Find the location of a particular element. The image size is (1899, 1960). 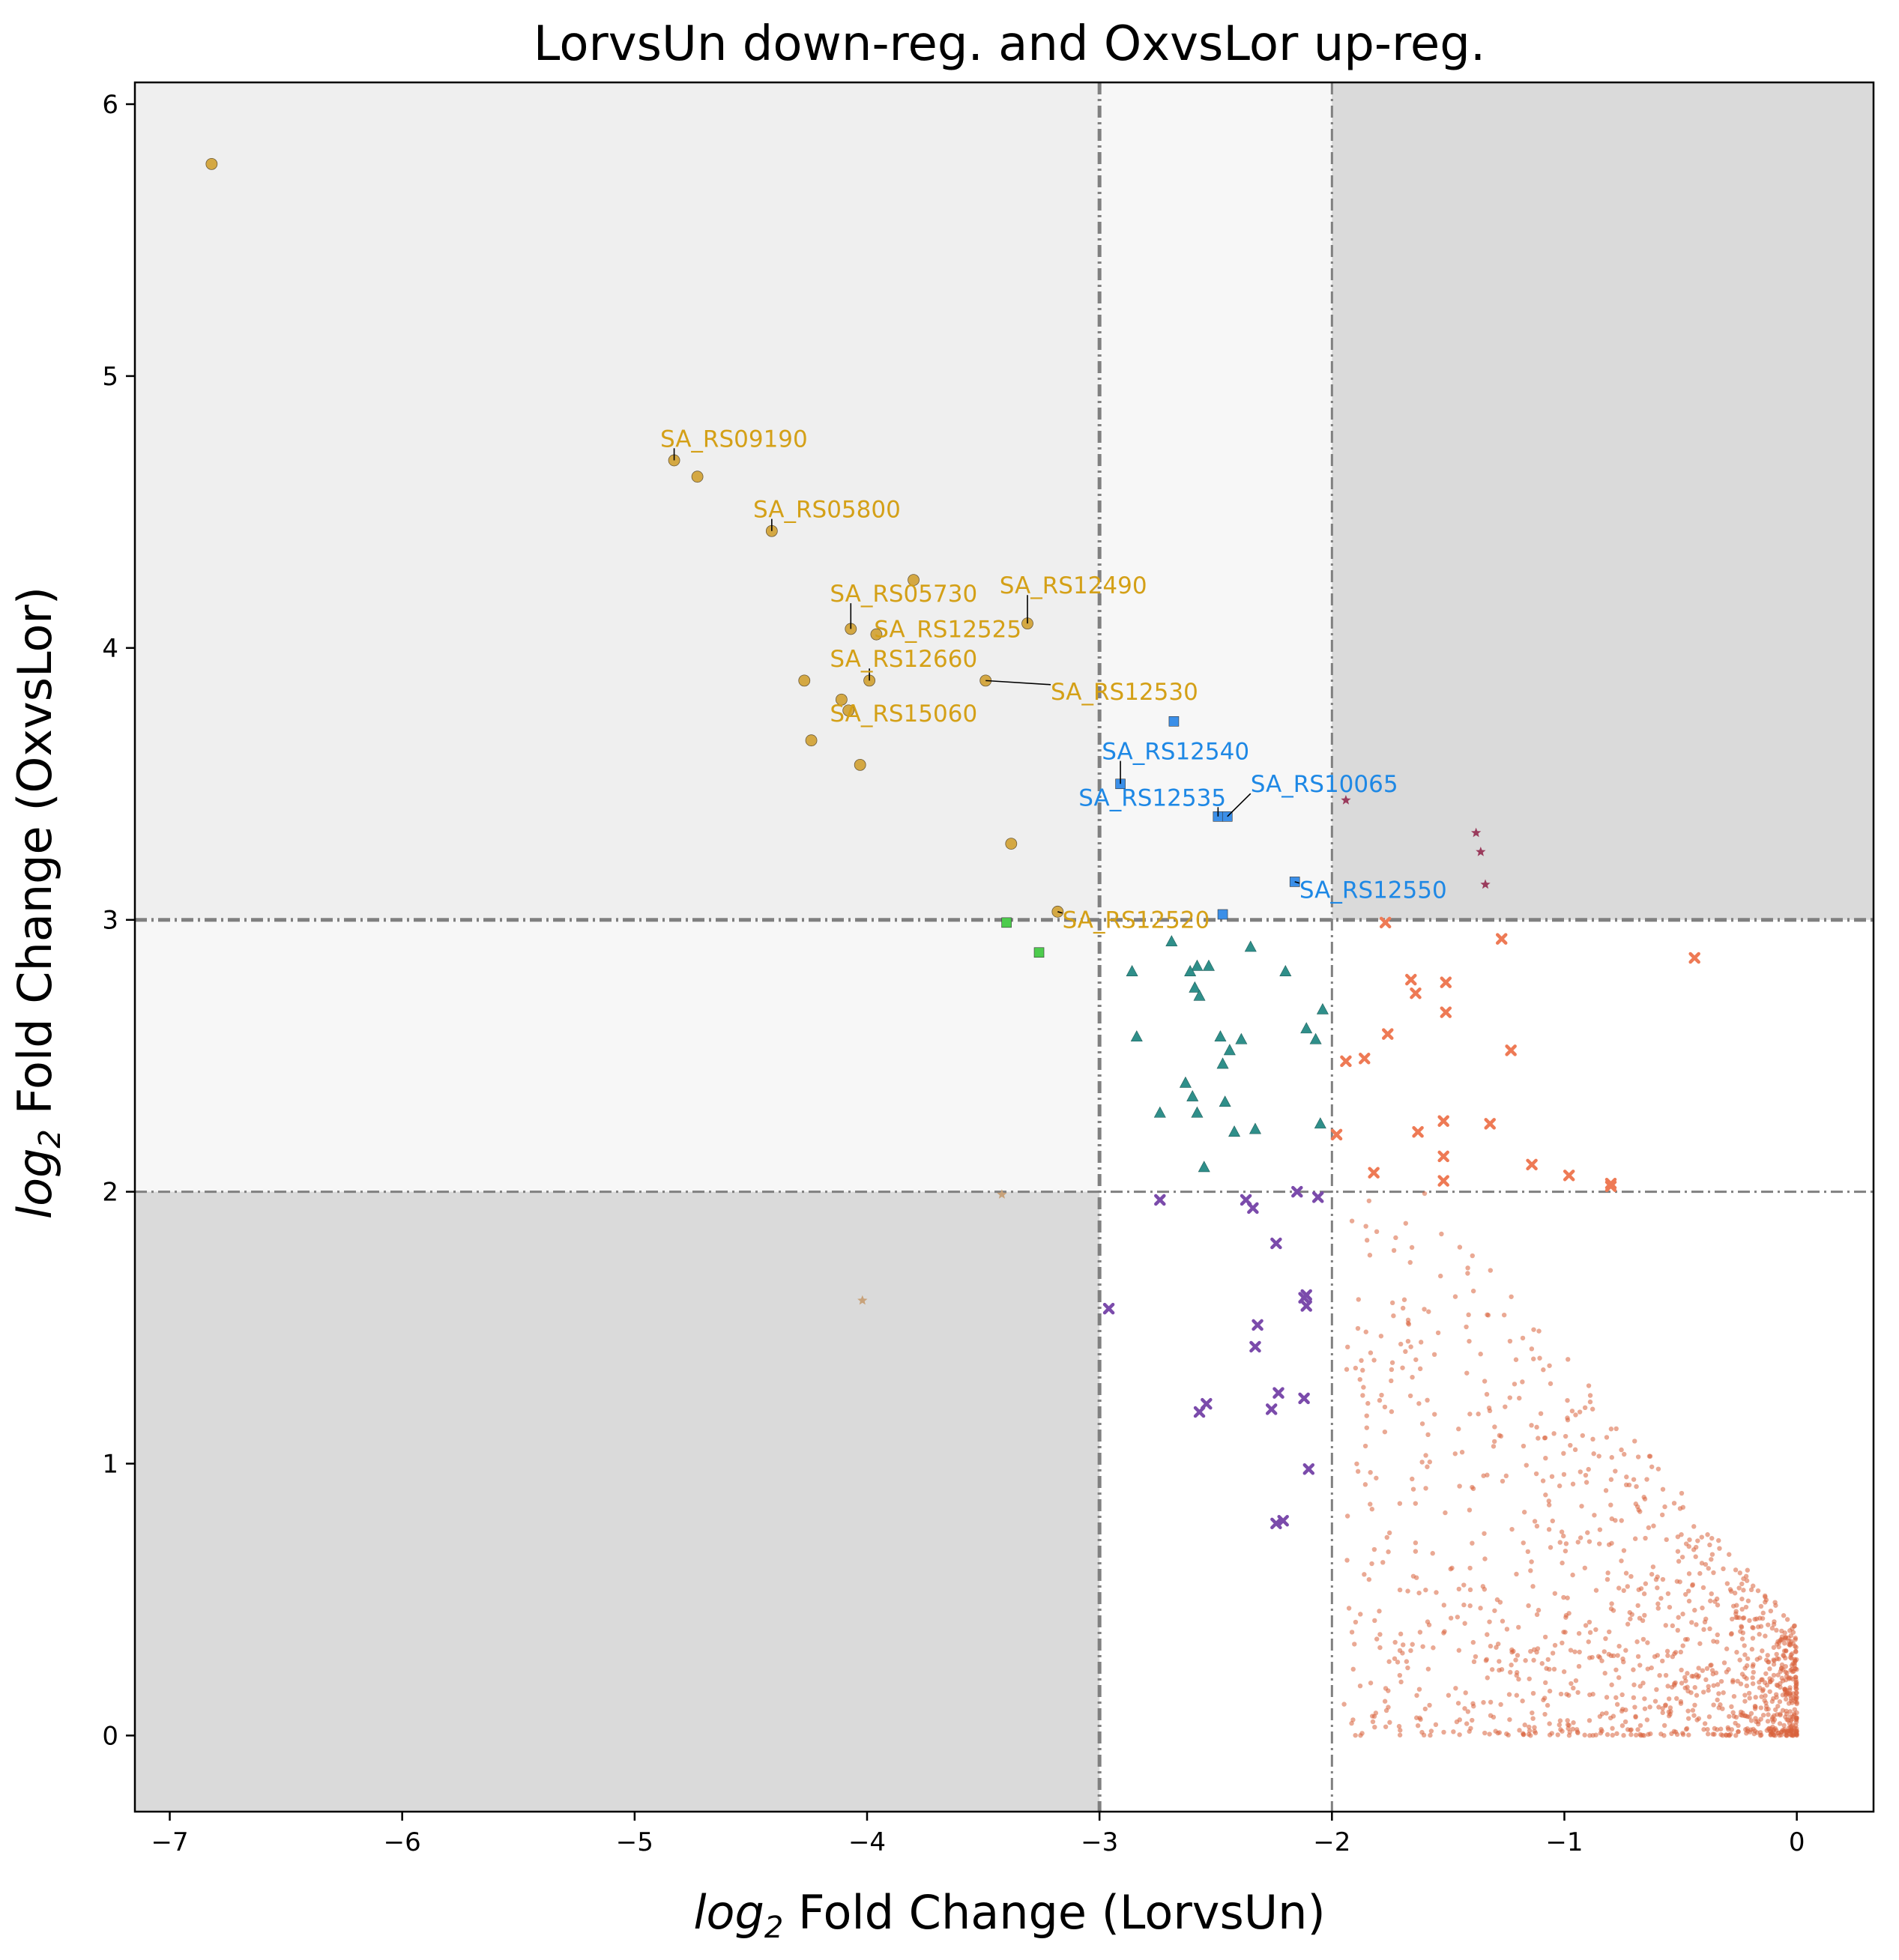

y-tick-label: 3 is located at coordinates (110, 921).